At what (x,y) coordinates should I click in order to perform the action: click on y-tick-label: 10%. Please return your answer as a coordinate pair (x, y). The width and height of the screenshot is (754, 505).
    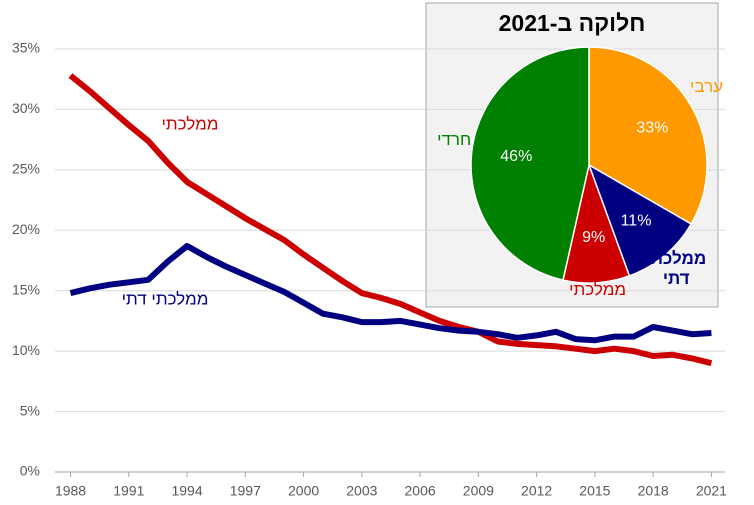
    Looking at the image, I should click on (26, 350).